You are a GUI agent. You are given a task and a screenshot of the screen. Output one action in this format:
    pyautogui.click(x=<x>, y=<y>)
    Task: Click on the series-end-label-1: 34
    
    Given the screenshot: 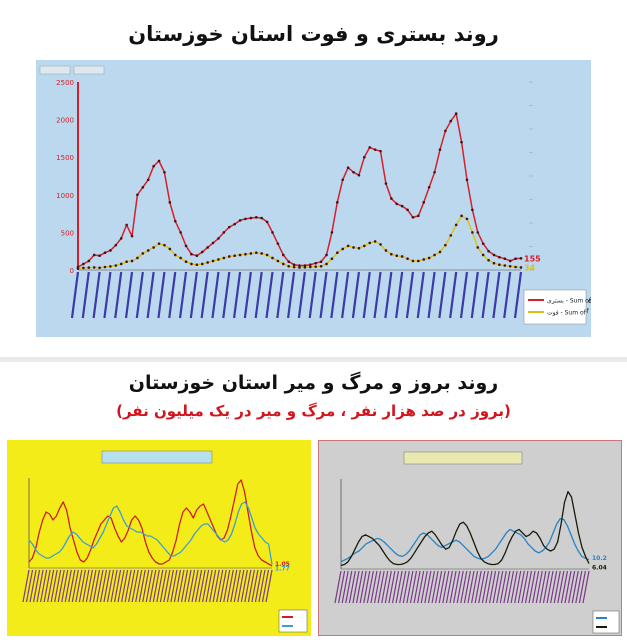 What is the action you would take?
    pyautogui.click(x=530, y=267)
    